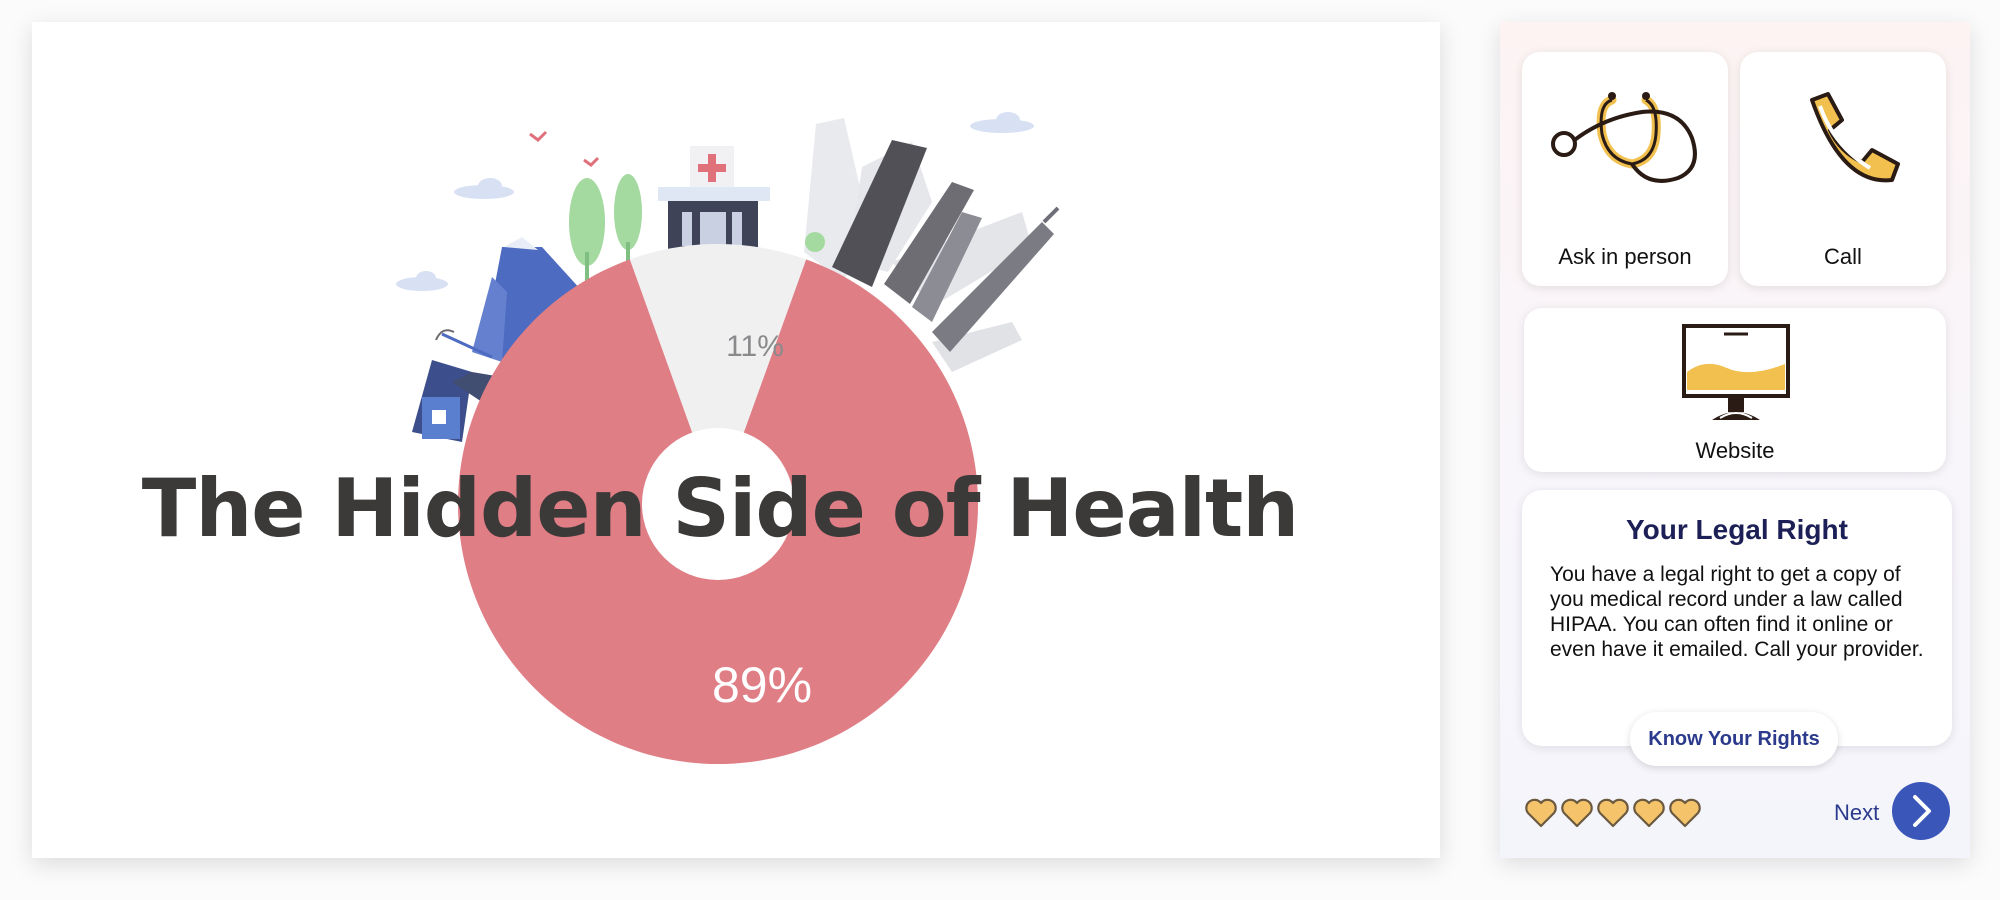  I want to click on chevron-right-icon, so click(1922, 811).